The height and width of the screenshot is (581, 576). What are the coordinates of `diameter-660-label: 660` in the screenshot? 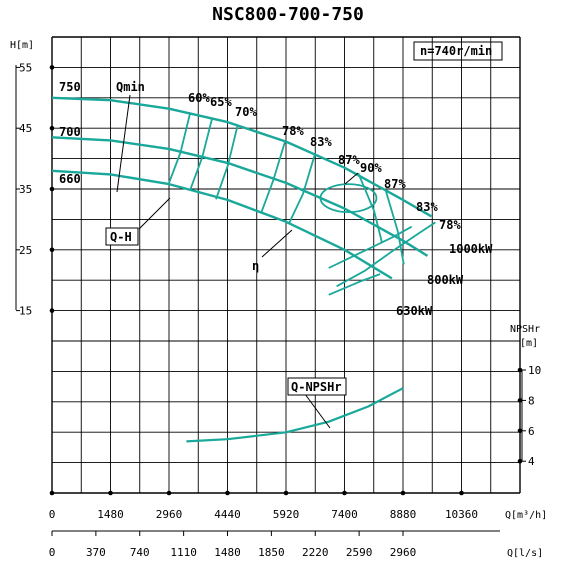 It's located at (70, 179).